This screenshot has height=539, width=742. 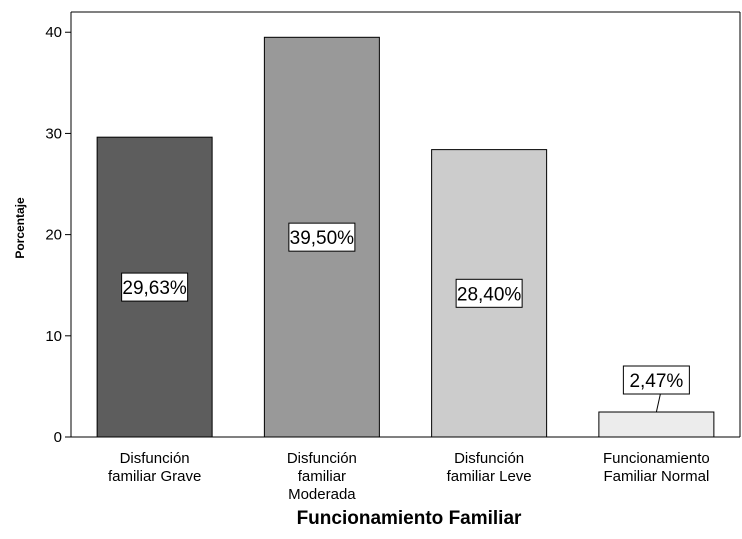 I want to click on x-axis-title: Funcionamiento Familiar, so click(x=409, y=518).